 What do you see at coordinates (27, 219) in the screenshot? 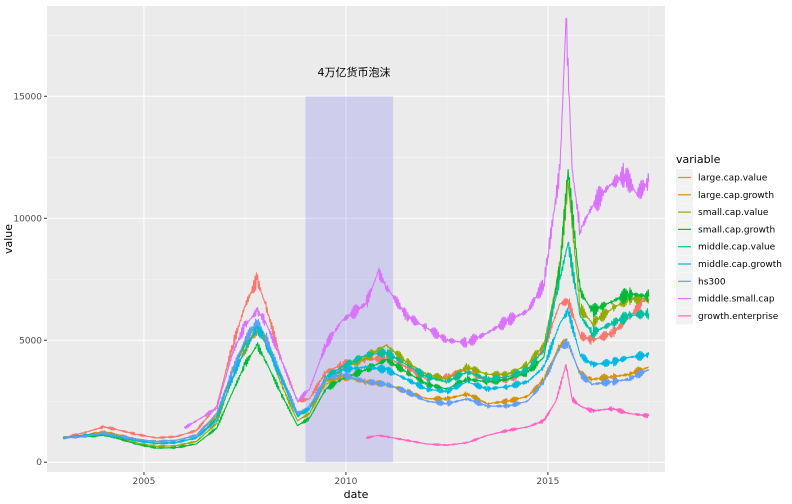
I see `y-tick-label: 10000` at bounding box center [27, 219].